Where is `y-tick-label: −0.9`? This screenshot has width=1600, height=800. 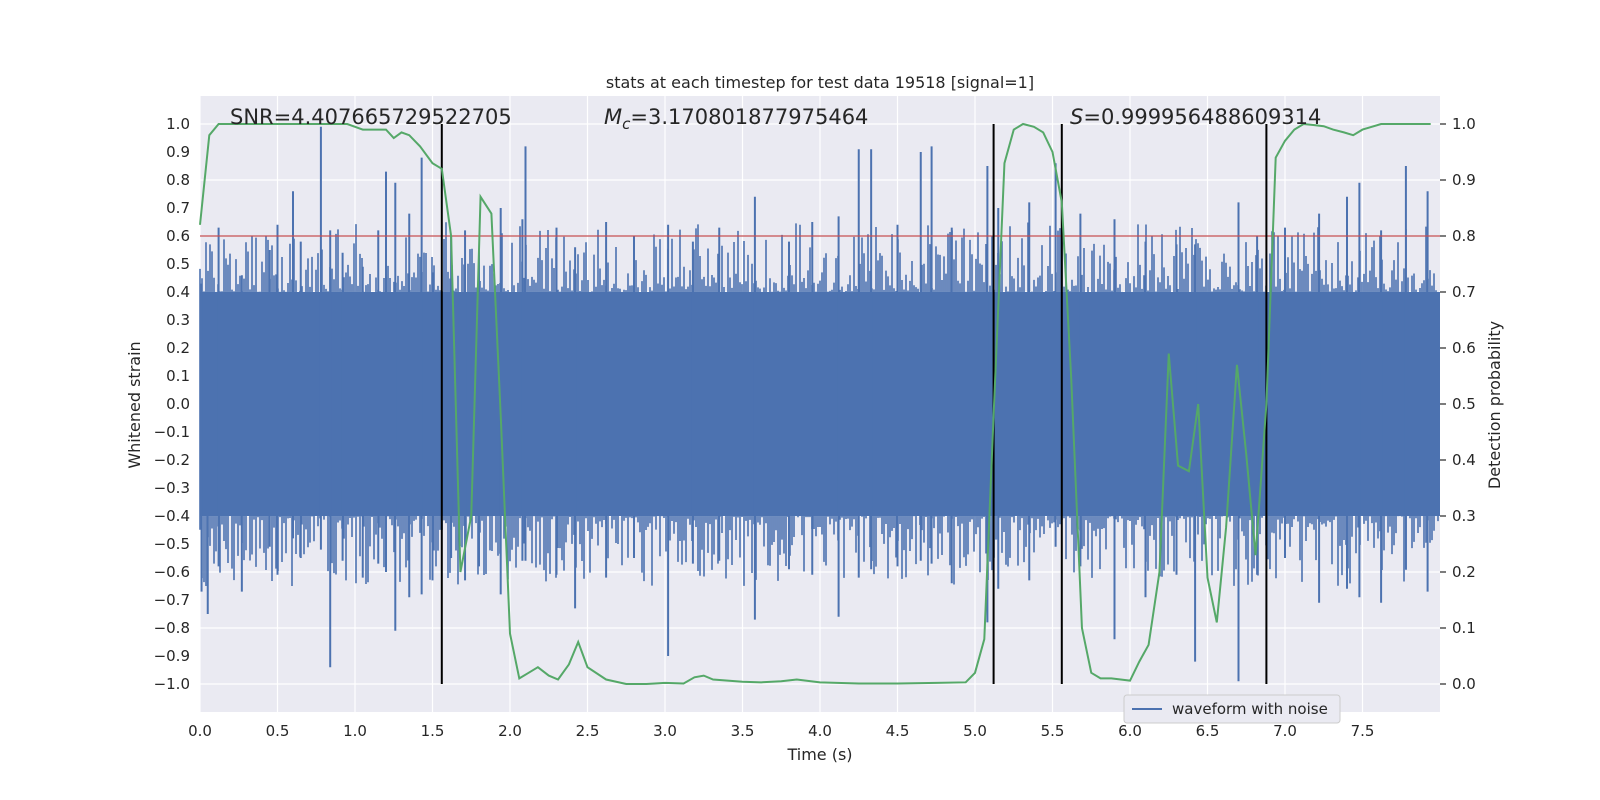 y-tick-label: −0.9 is located at coordinates (172, 656).